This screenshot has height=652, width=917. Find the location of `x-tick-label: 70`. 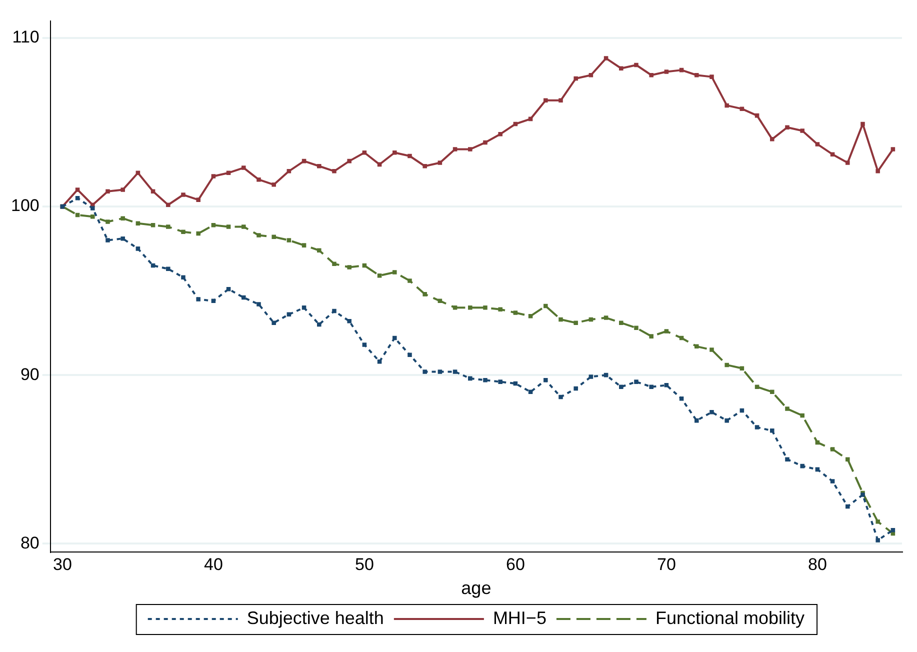

x-tick-label: 70 is located at coordinates (666, 564).